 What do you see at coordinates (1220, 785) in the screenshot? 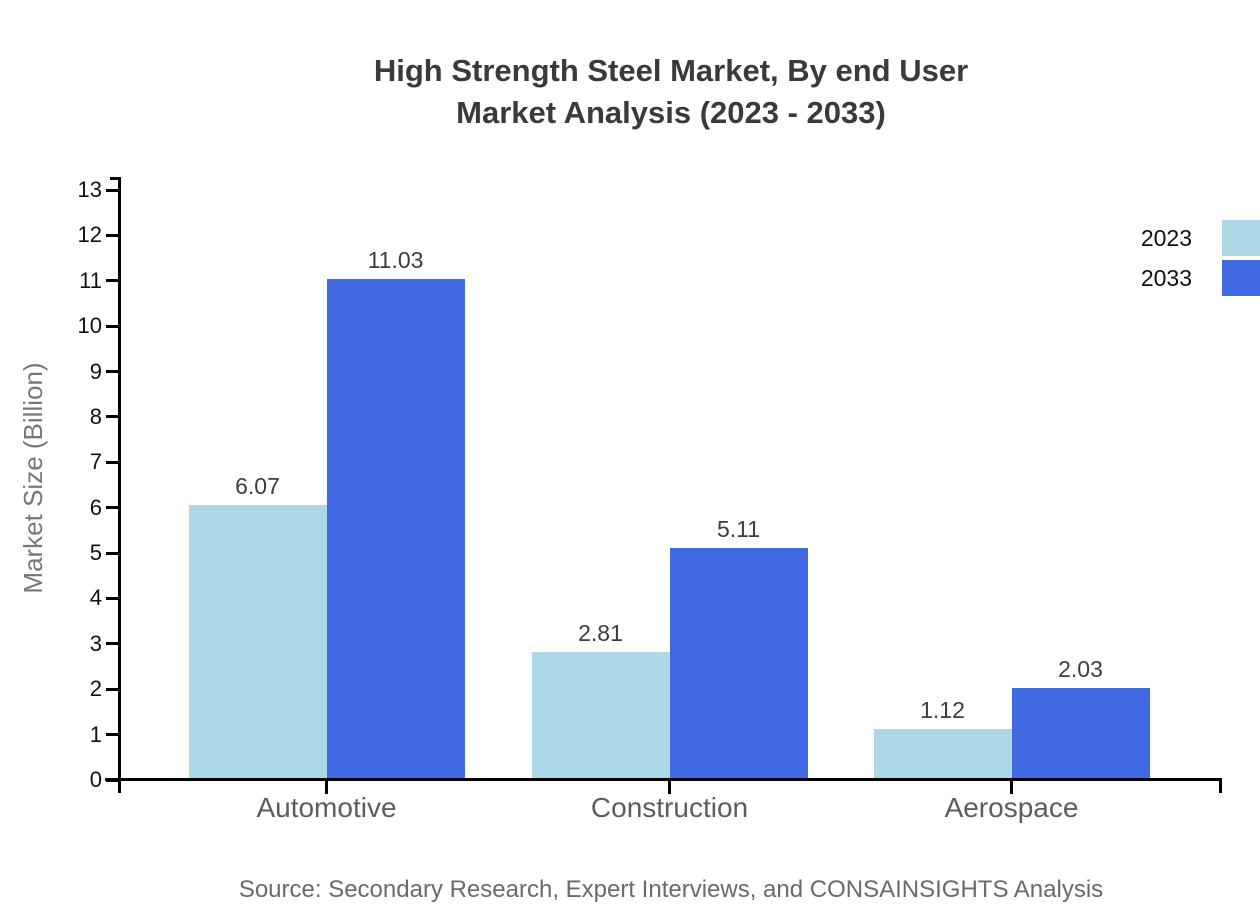
I see `x-axis-end-cap` at bounding box center [1220, 785].